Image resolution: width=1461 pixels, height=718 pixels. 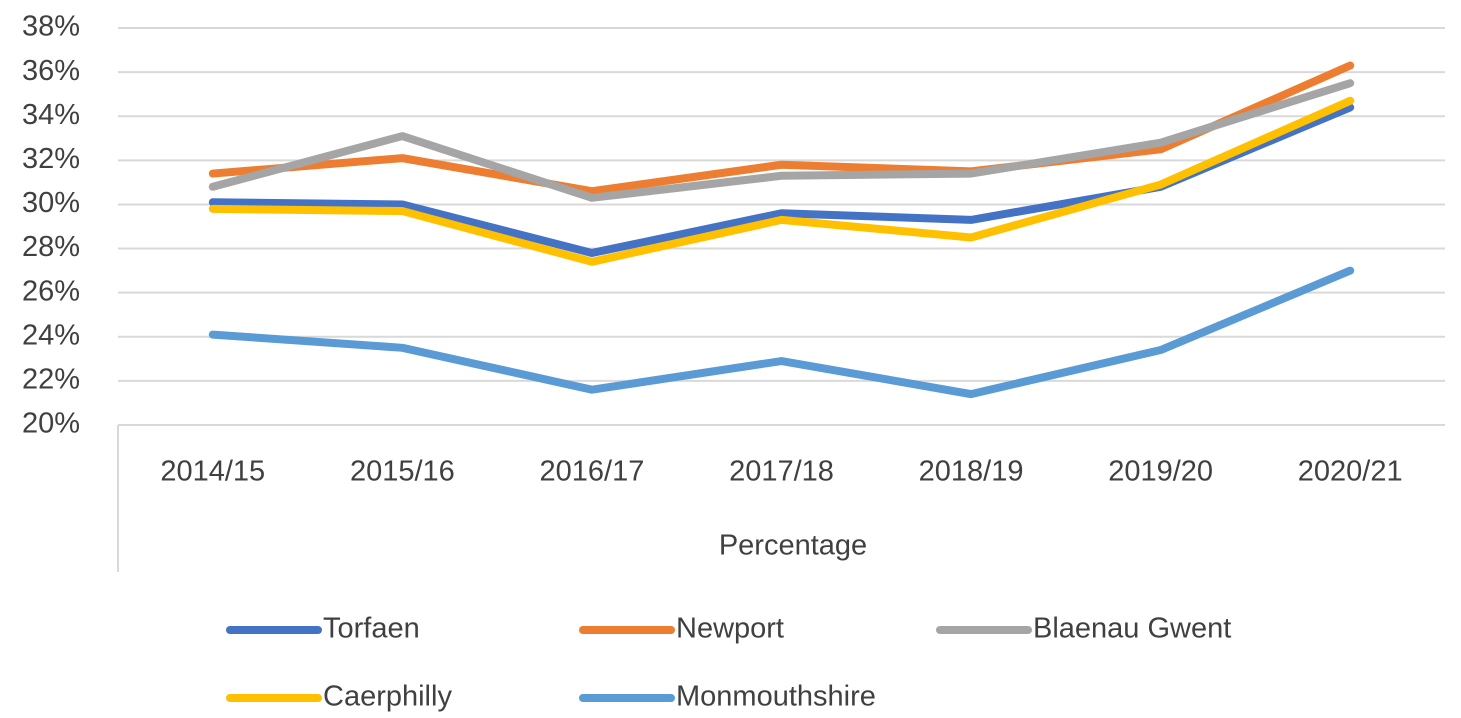 What do you see at coordinates (51, 424) in the screenshot?
I see `y-tick-label: 20%` at bounding box center [51, 424].